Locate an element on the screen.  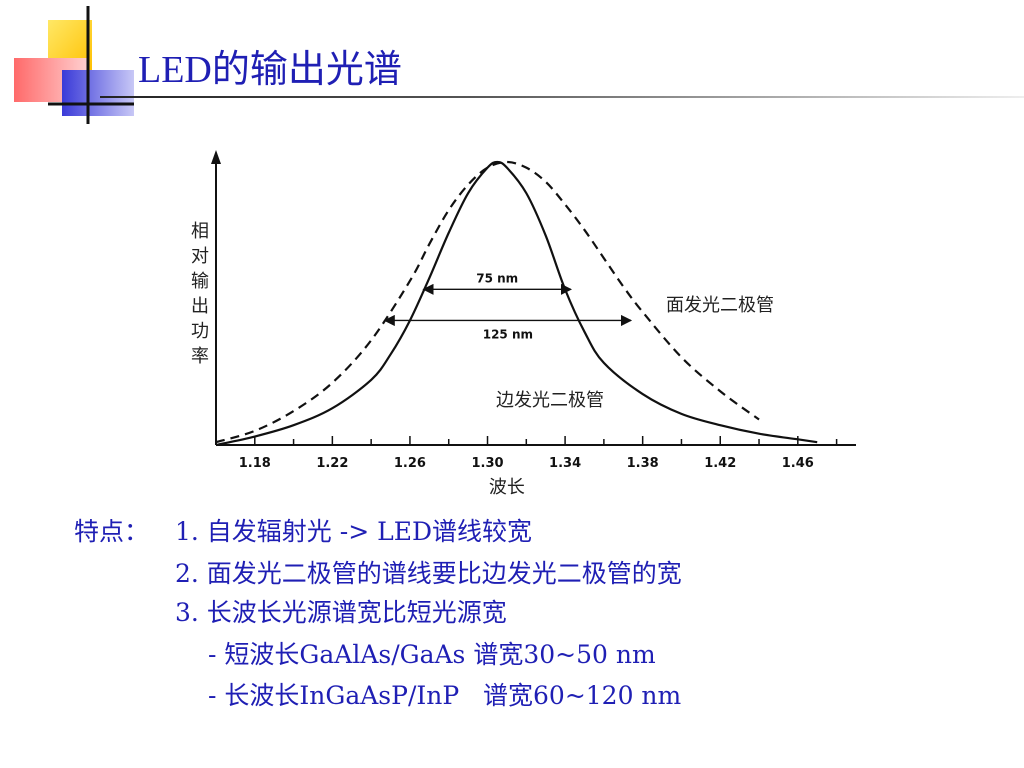
x-tick-label: 1.22 is located at coordinates (332, 463).